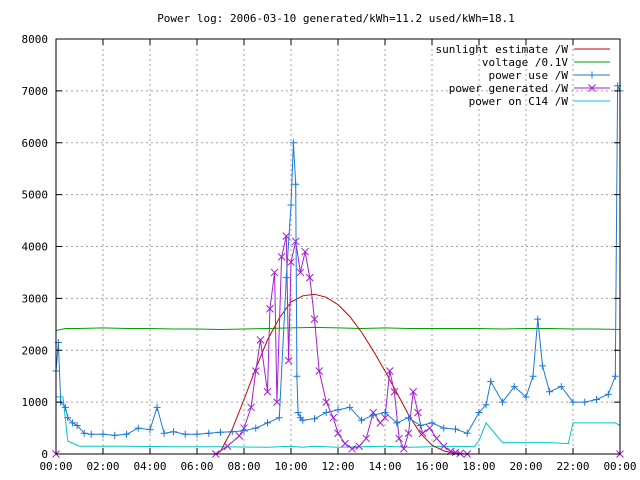 Image resolution: width=640 pixels, height=480 pixels. I want to click on legend-label: power on C14 /W, so click(519, 101).